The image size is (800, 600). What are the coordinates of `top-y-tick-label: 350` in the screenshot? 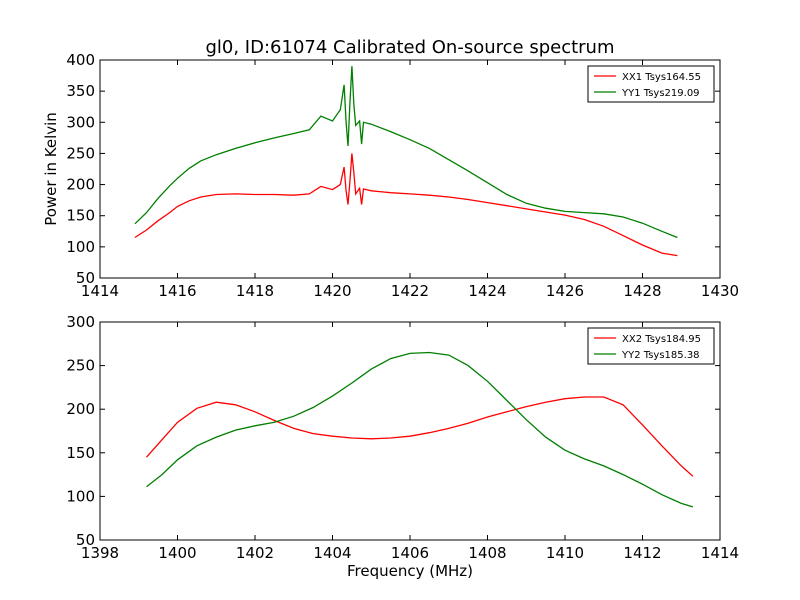 It's located at (80, 91).